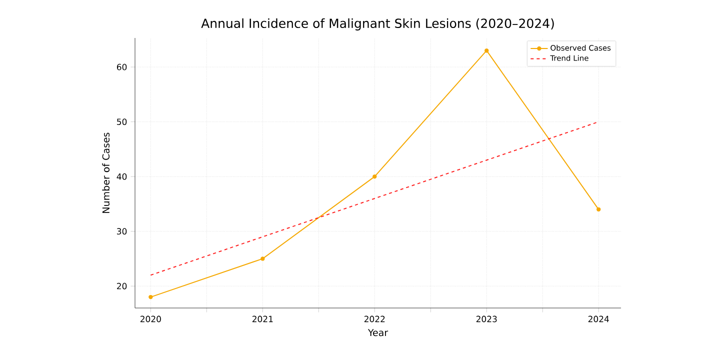  Describe the element at coordinates (377, 24) in the screenshot. I see `chart-title: Annual Incidence of Malignant Skin Lesions (2020–2024)` at that location.